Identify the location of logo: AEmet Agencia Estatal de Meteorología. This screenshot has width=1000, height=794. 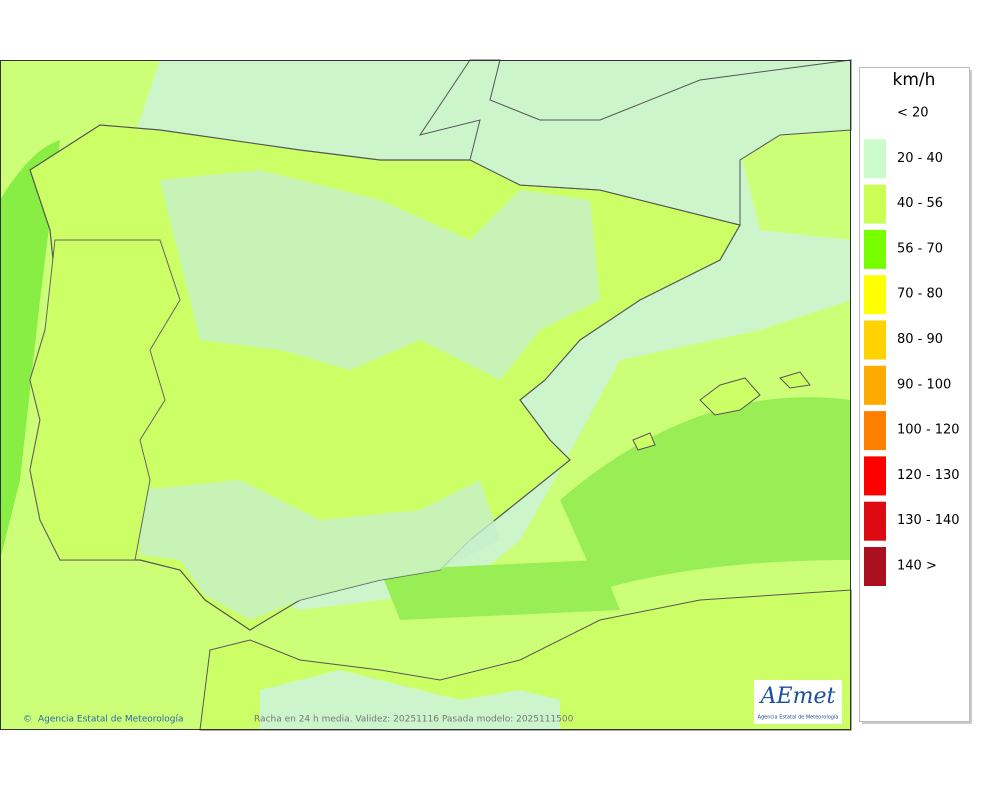
(798, 702).